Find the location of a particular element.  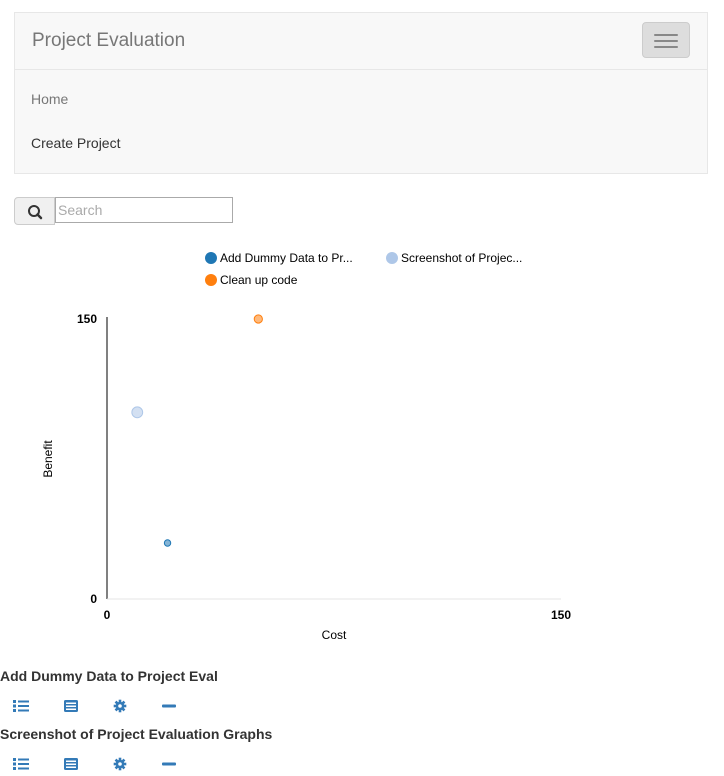

navbar-toggle-button is located at coordinates (666, 40).